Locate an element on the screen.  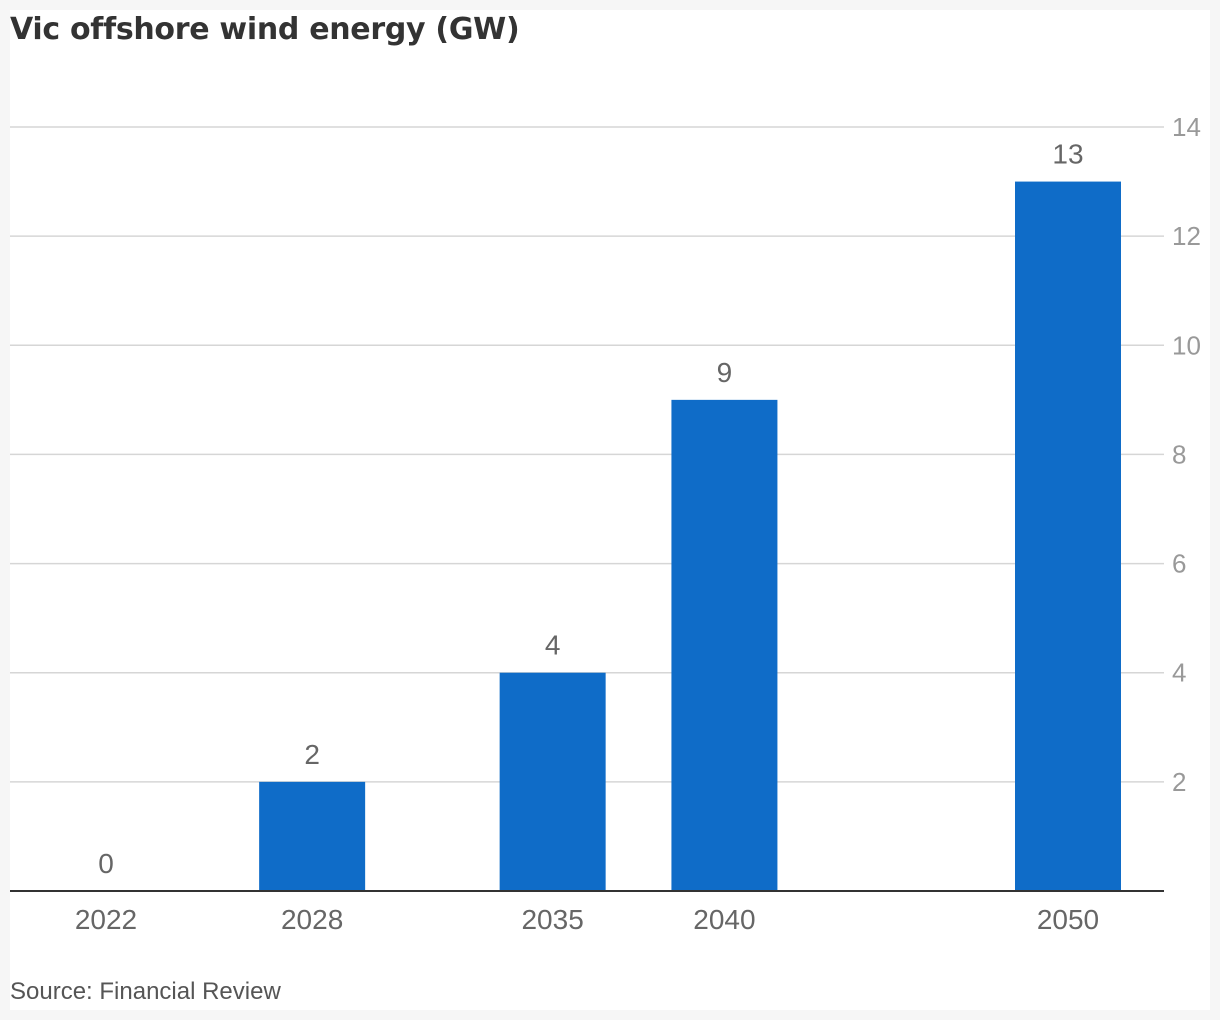
y-axis-ticks: 2 4 6 8 10 12 14 is located at coordinates (1186, 454).